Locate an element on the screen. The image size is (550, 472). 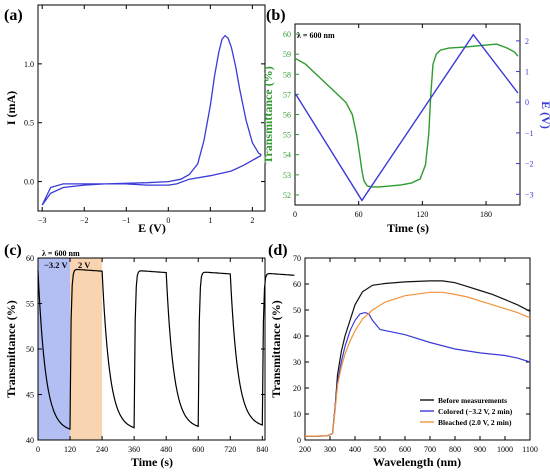
y-tick-label-right: −3 is located at coordinates (529, 194).